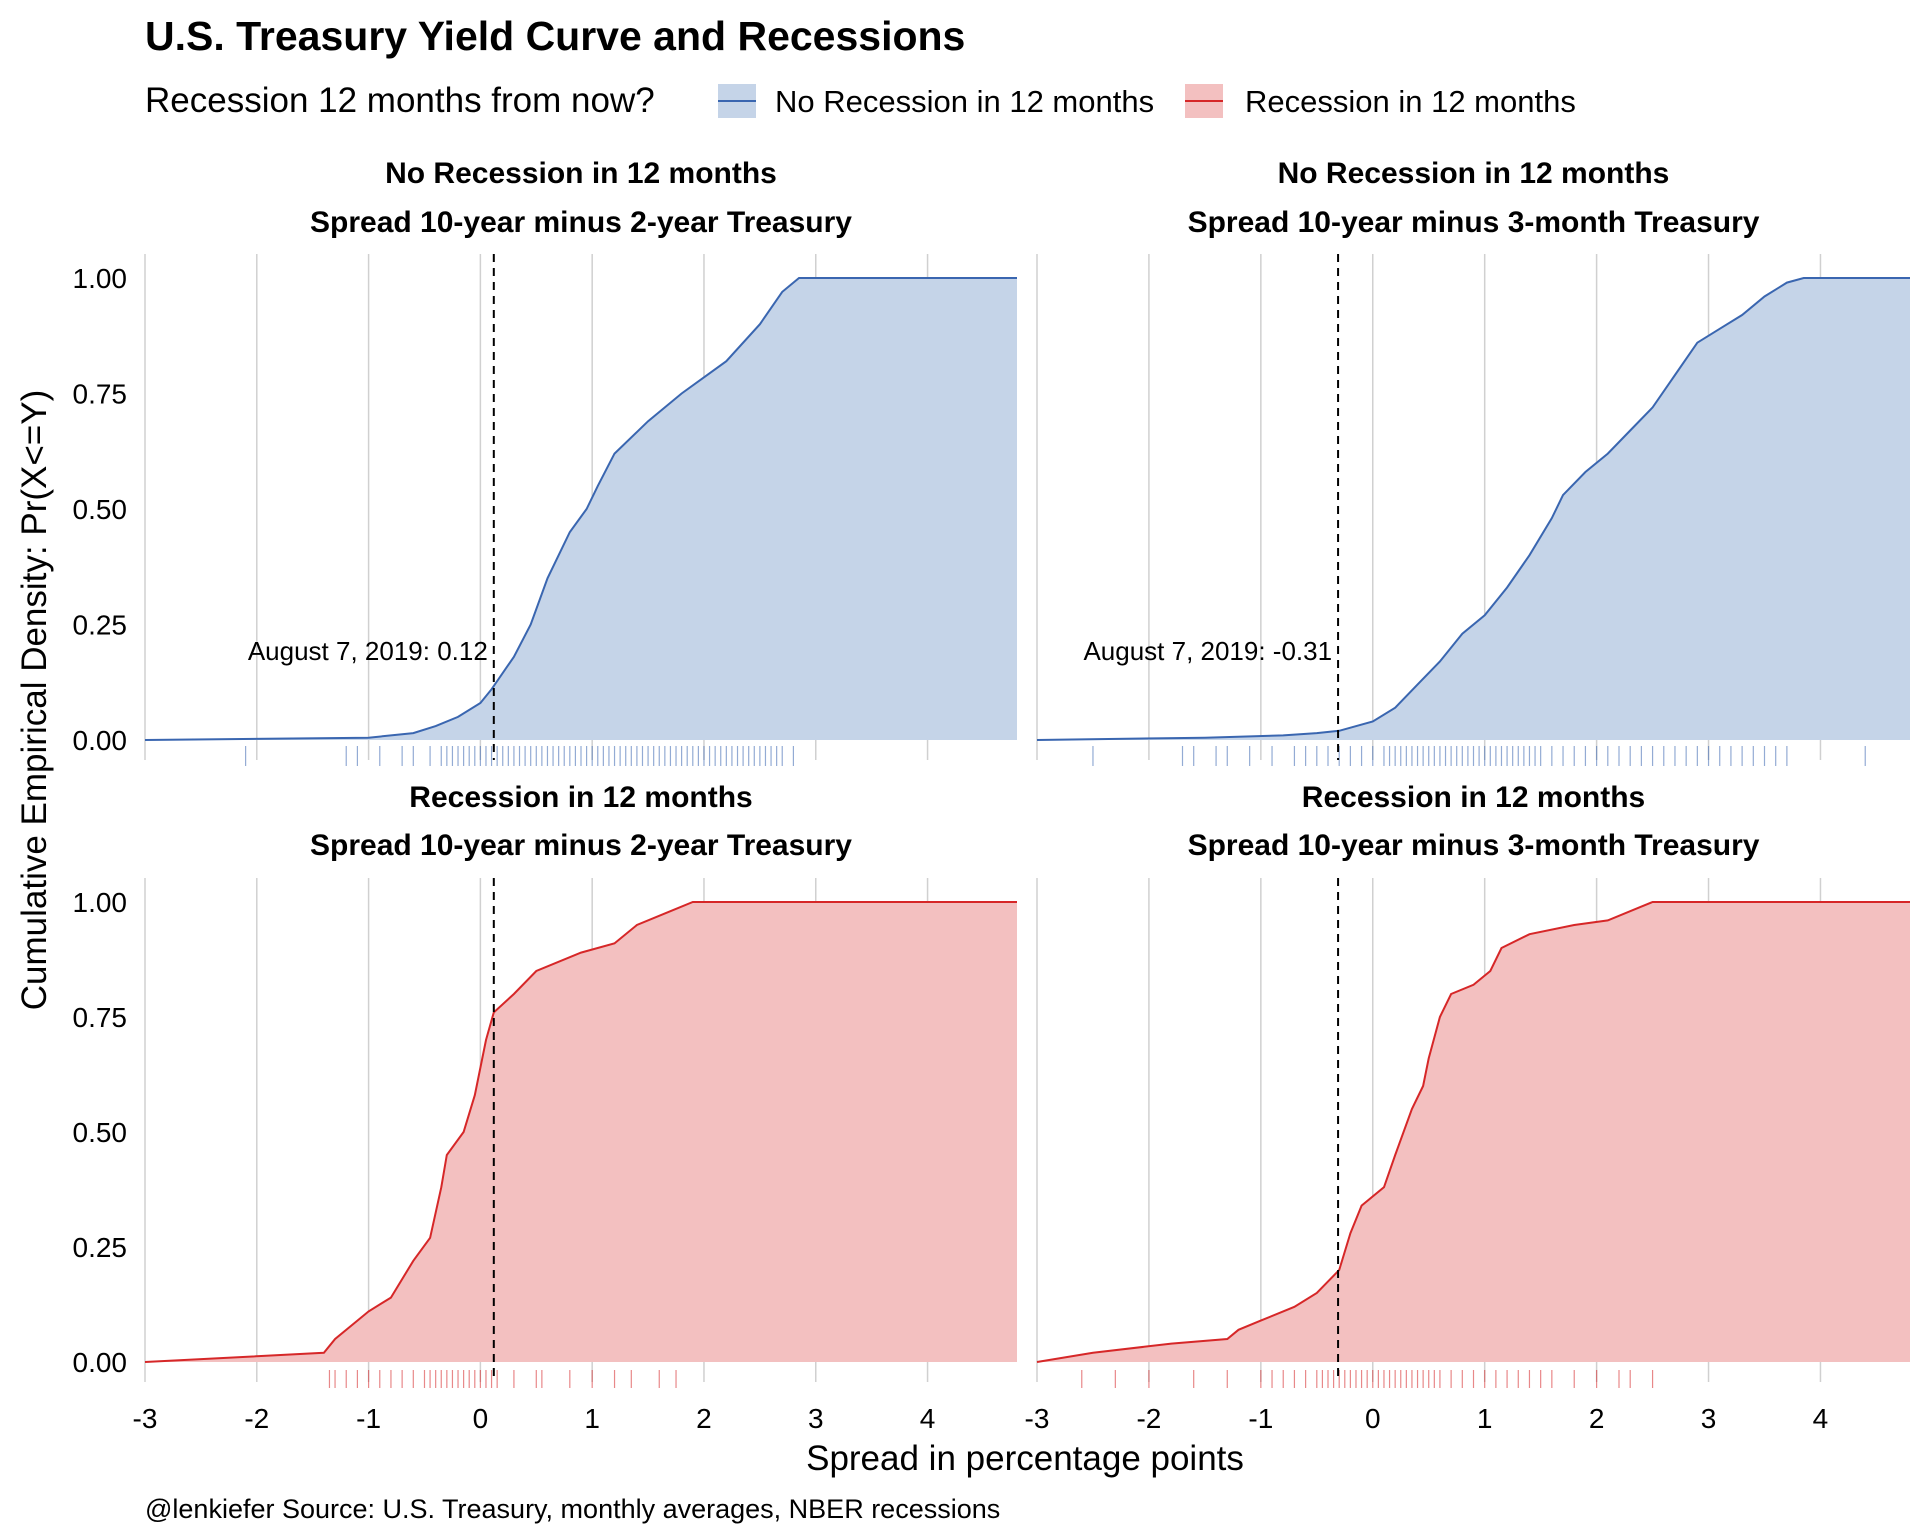 The image size is (1920, 1536). What do you see at coordinates (1410, 101) in the screenshot?
I see `legend-label-recession: Recession in 12 months` at bounding box center [1410, 101].